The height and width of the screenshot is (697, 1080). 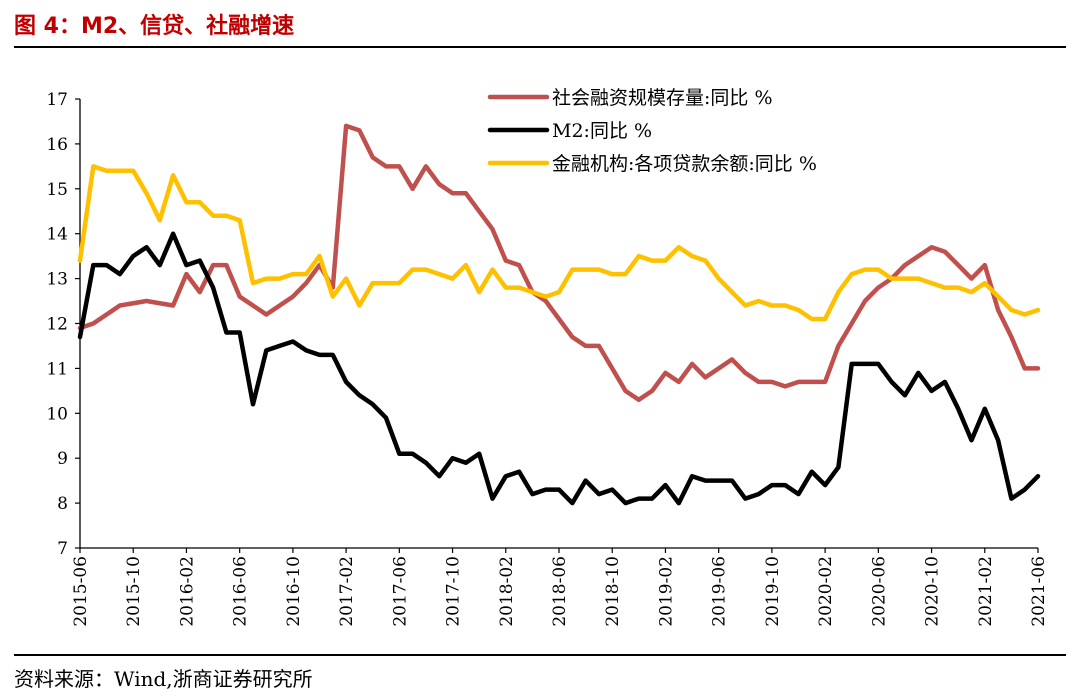 What do you see at coordinates (773, 591) in the screenshot?
I see `x-tick-label: 2019-10` at bounding box center [773, 591].